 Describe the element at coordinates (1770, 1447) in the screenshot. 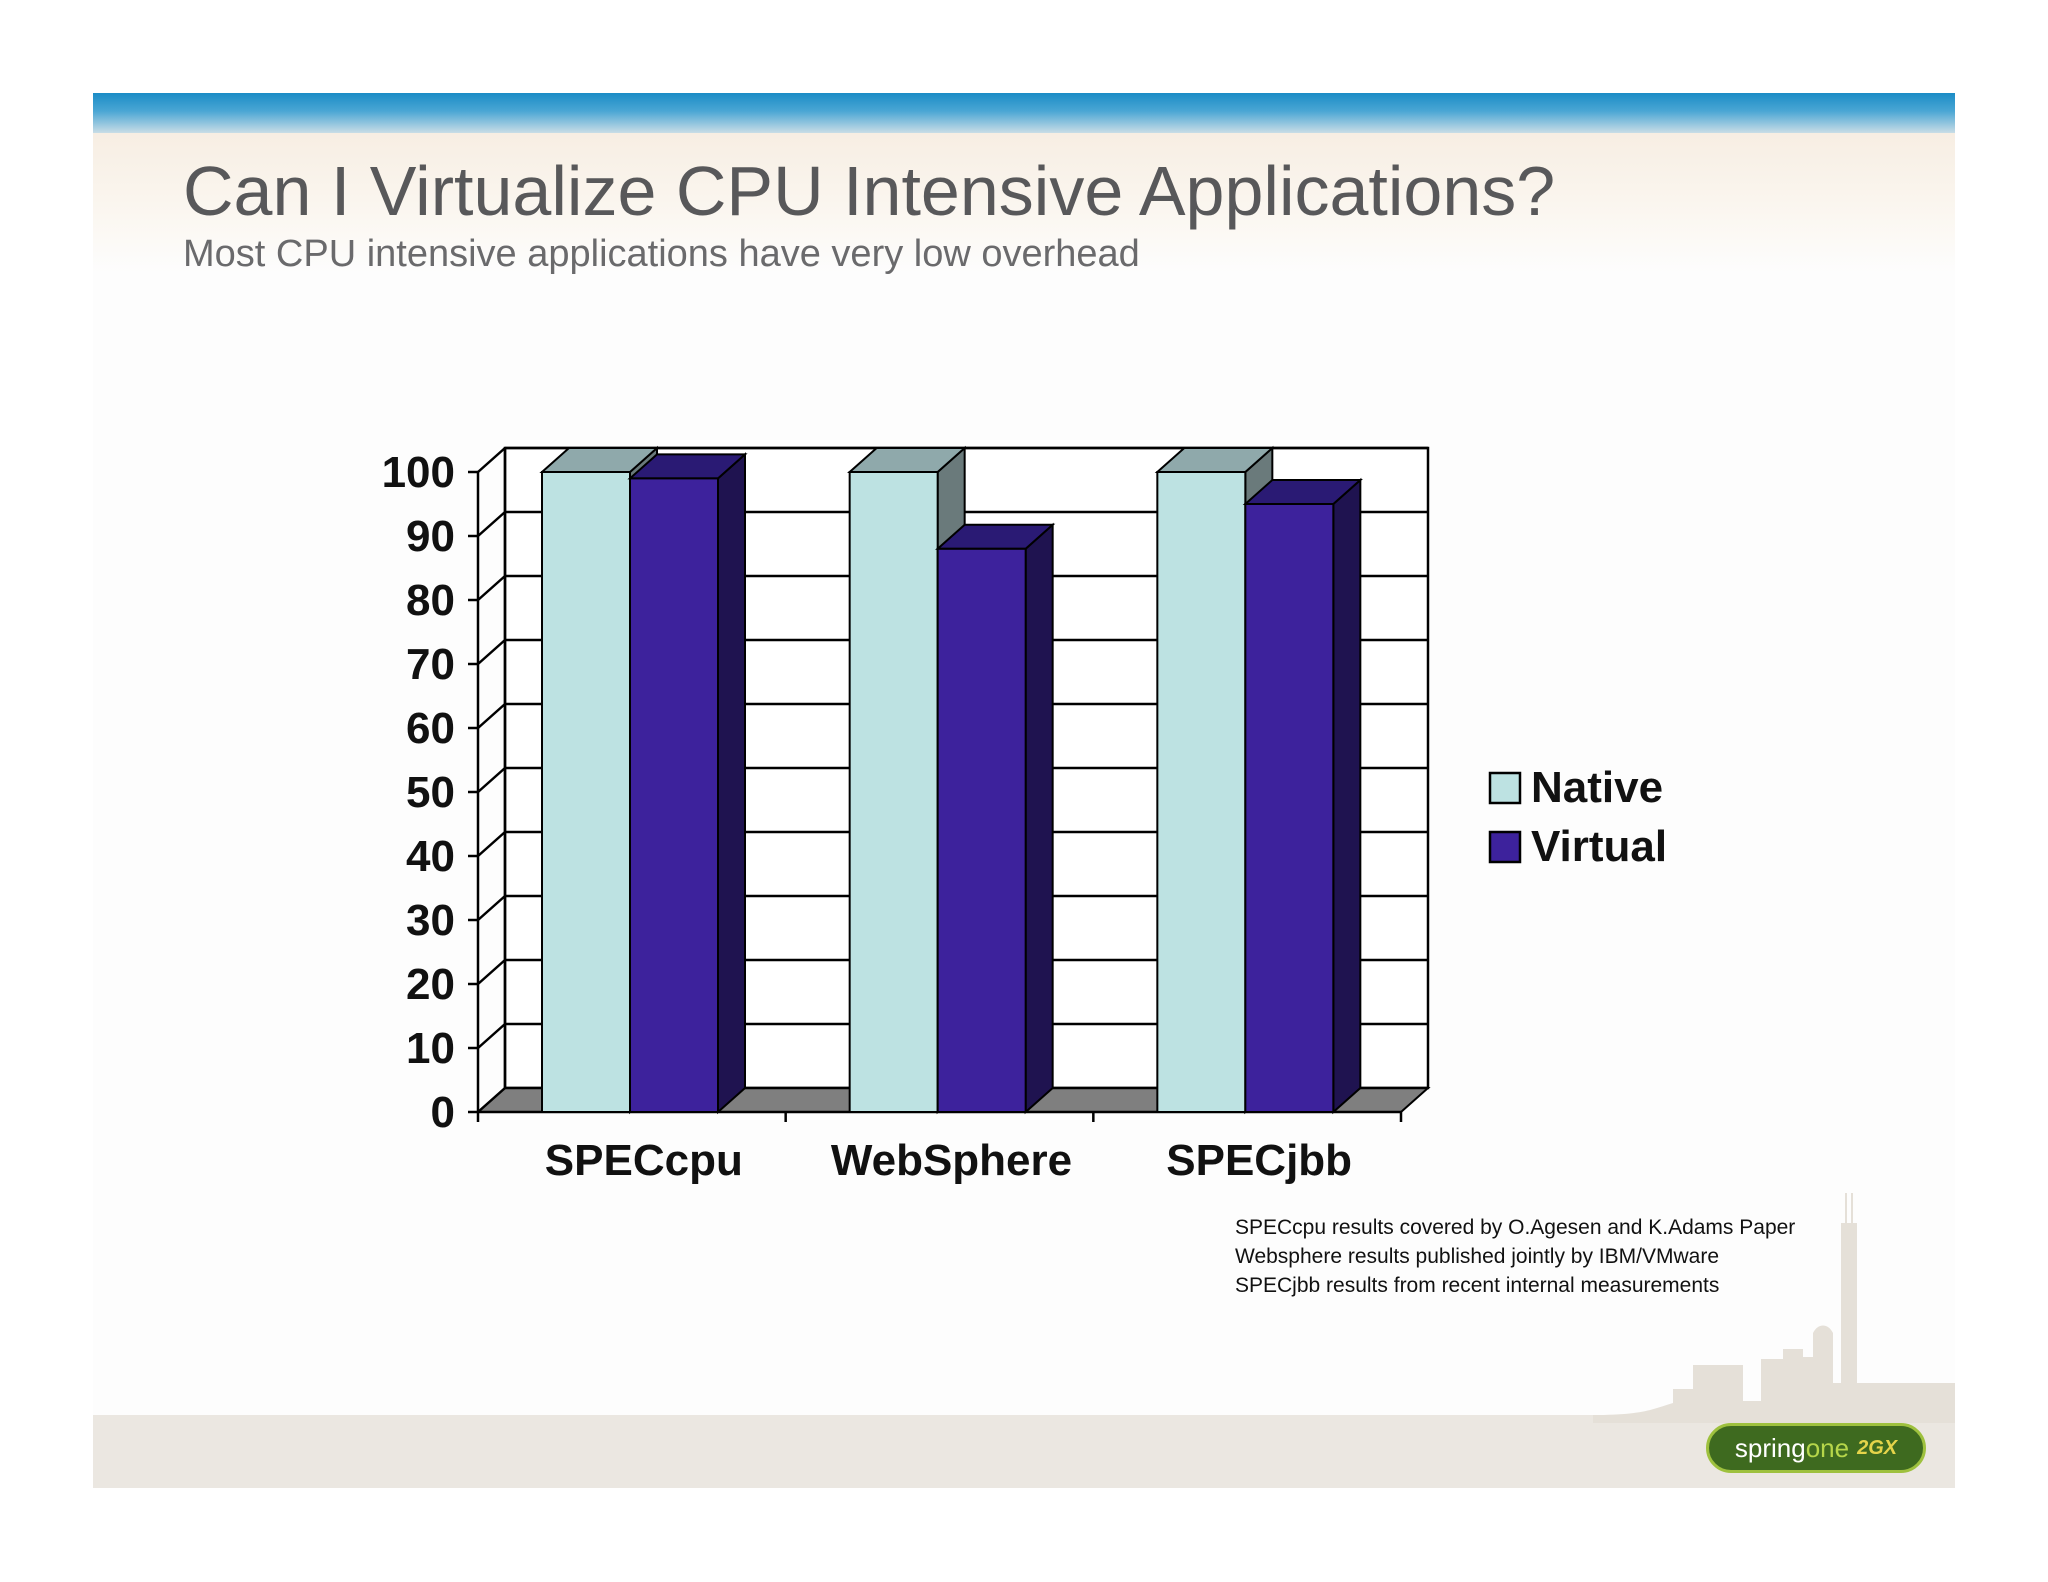

I see `logo-text-main: spring` at that location.